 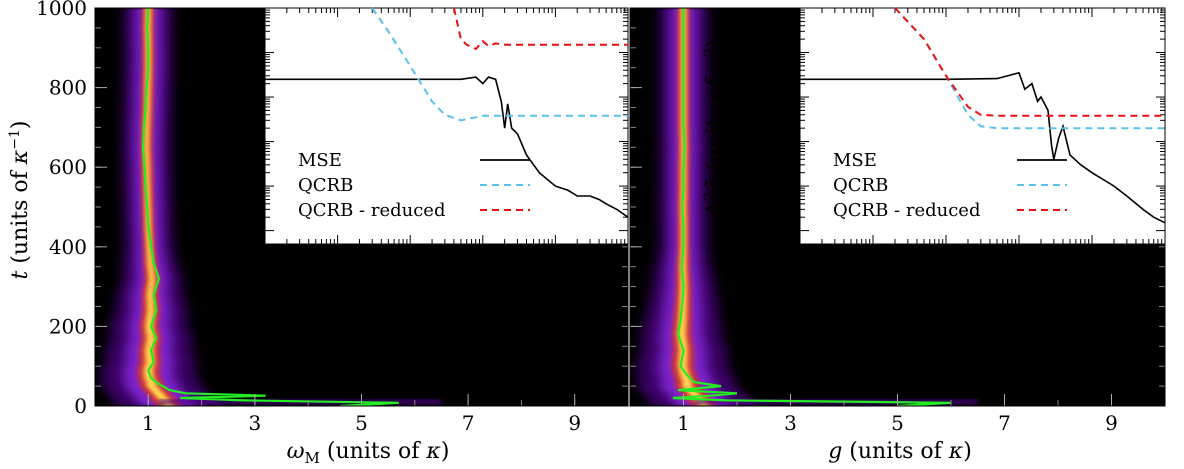 What do you see at coordinates (371, 210) in the screenshot?
I see `left-legend-label: QCRB - reduced` at bounding box center [371, 210].